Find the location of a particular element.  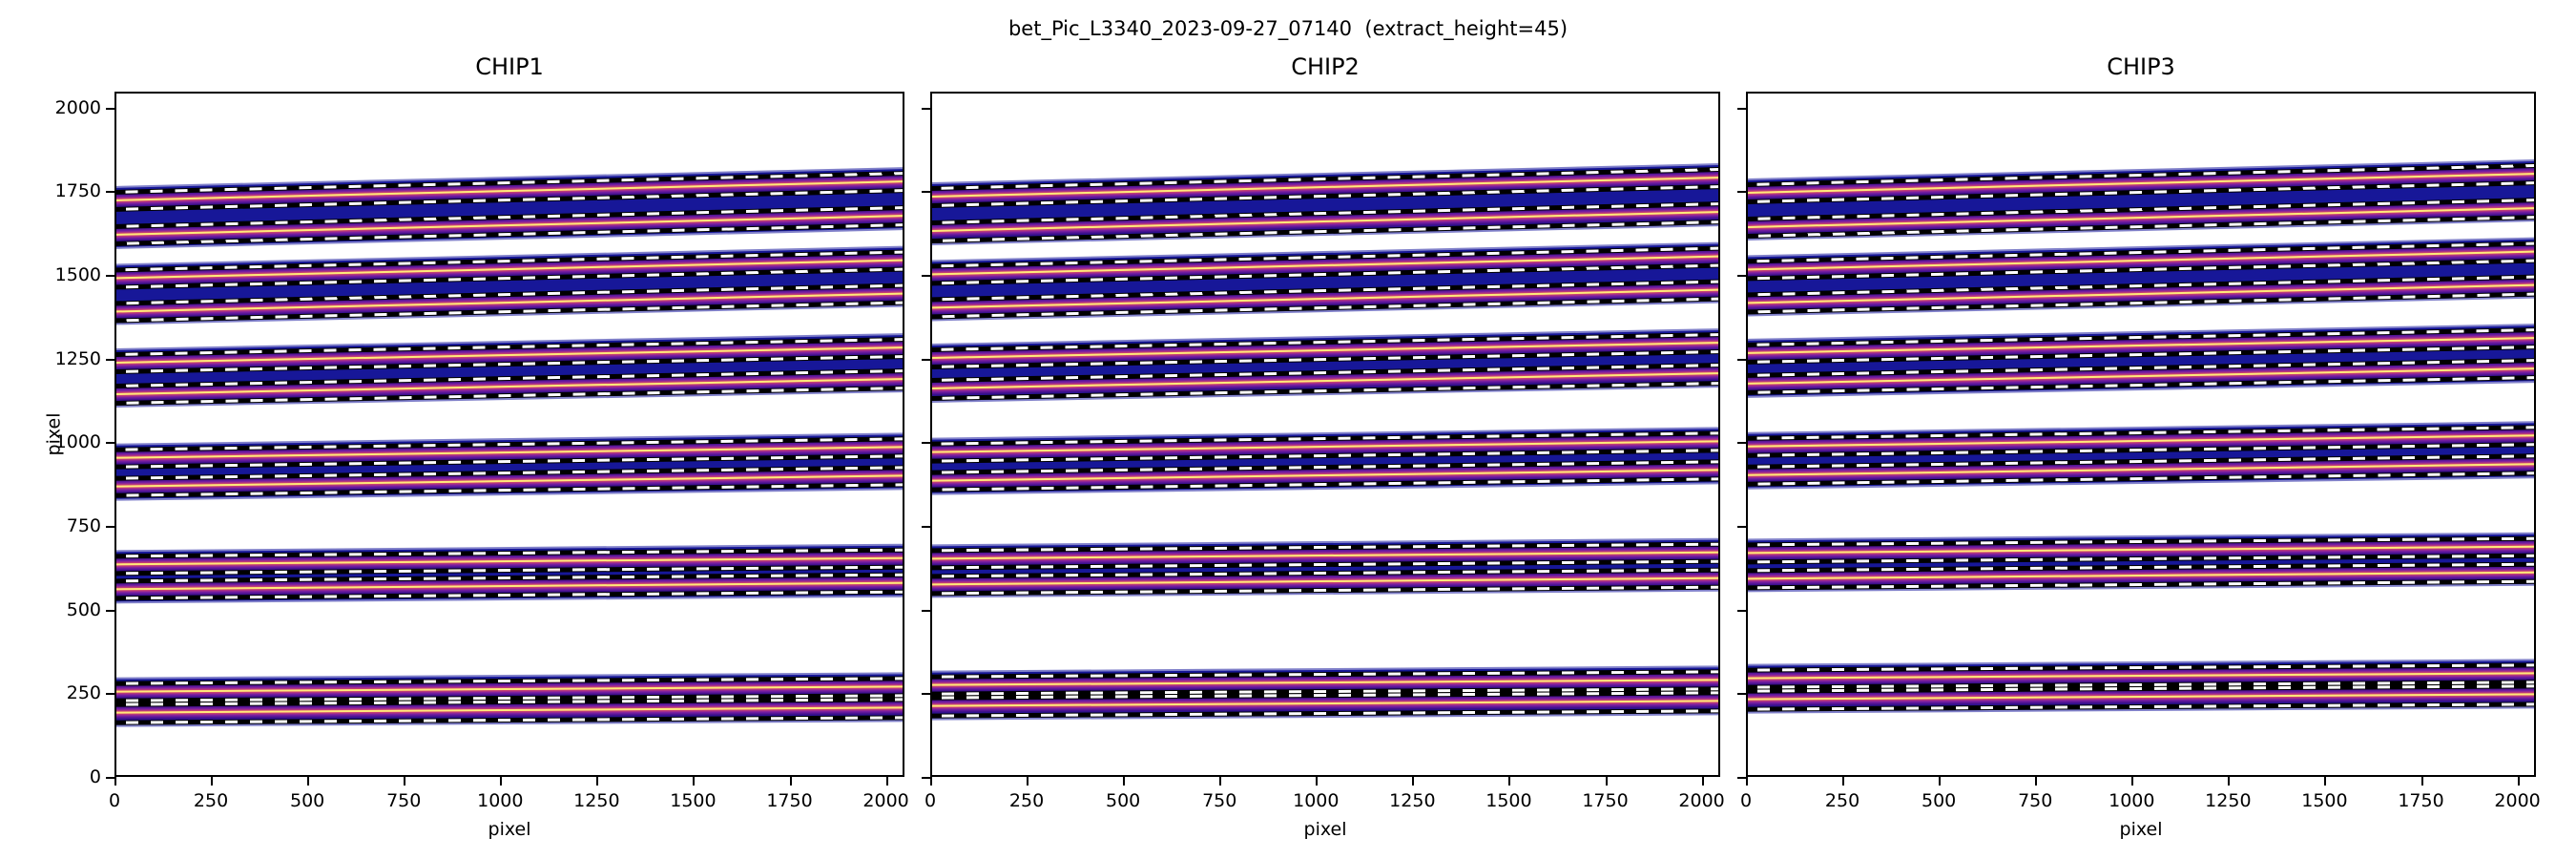

y-axis-tick-label: 2000 is located at coordinates (77, 107).